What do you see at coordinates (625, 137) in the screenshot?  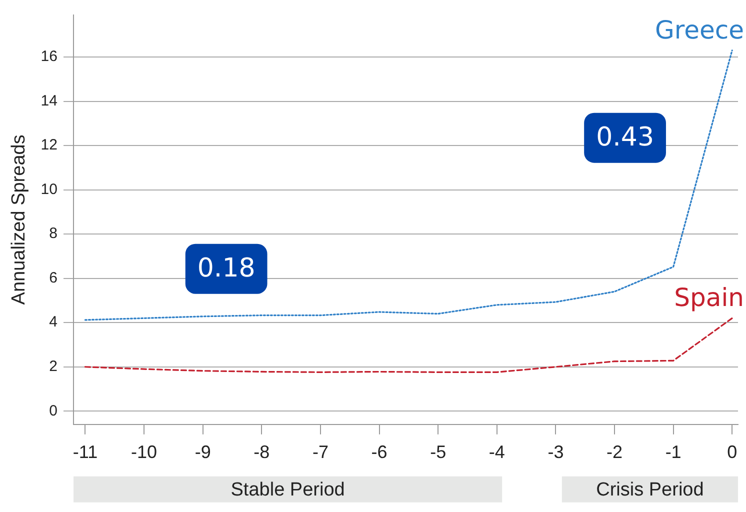 I see `annotation: 0.43` at bounding box center [625, 137].